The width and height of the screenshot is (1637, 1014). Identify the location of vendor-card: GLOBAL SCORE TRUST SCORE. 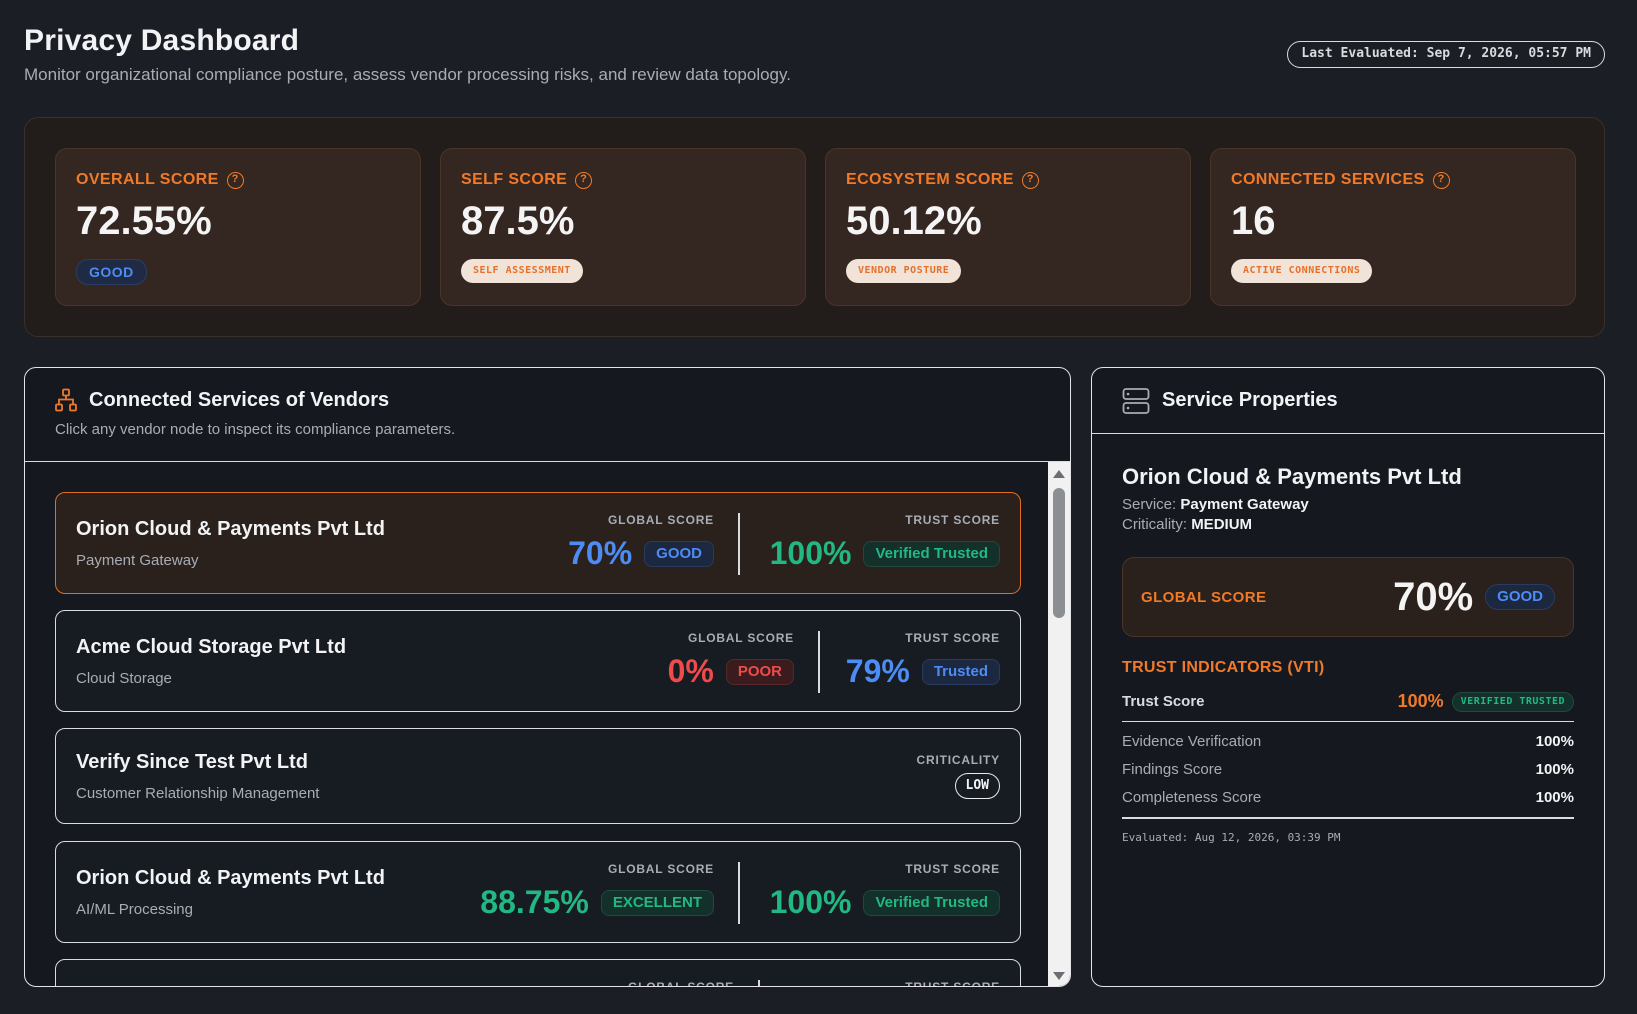
(538, 973).